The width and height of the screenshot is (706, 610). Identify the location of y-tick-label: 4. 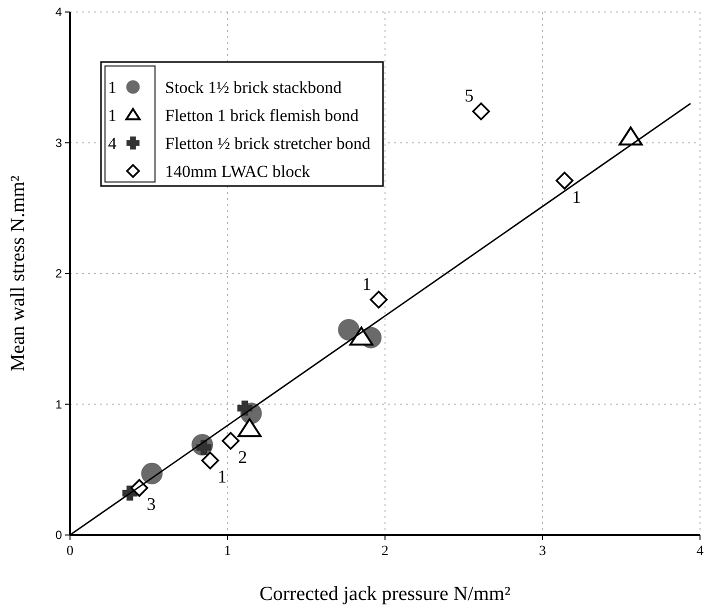
(58, 12).